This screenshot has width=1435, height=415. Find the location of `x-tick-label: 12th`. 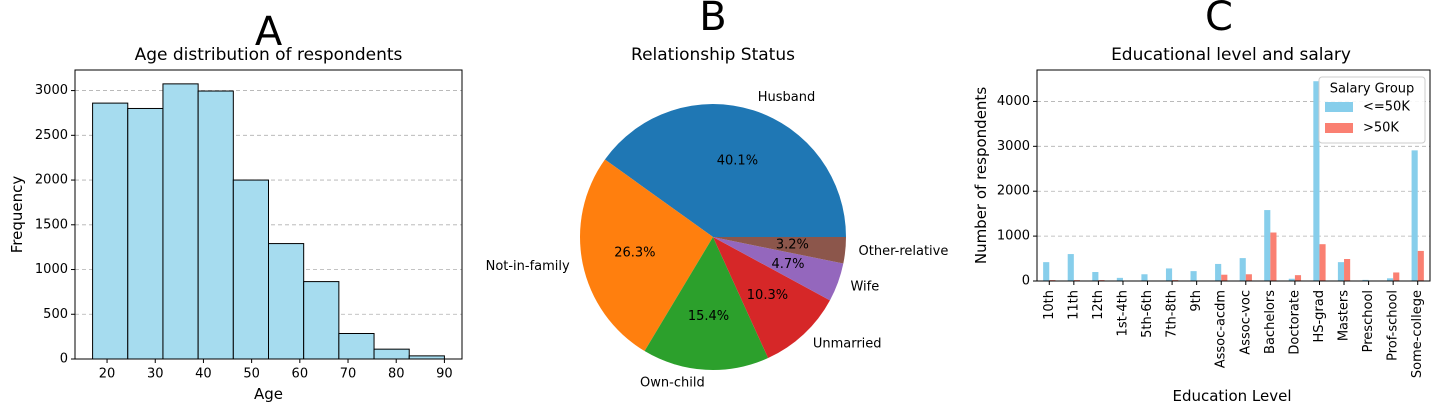

x-tick-label: 12th is located at coordinates (1098, 305).